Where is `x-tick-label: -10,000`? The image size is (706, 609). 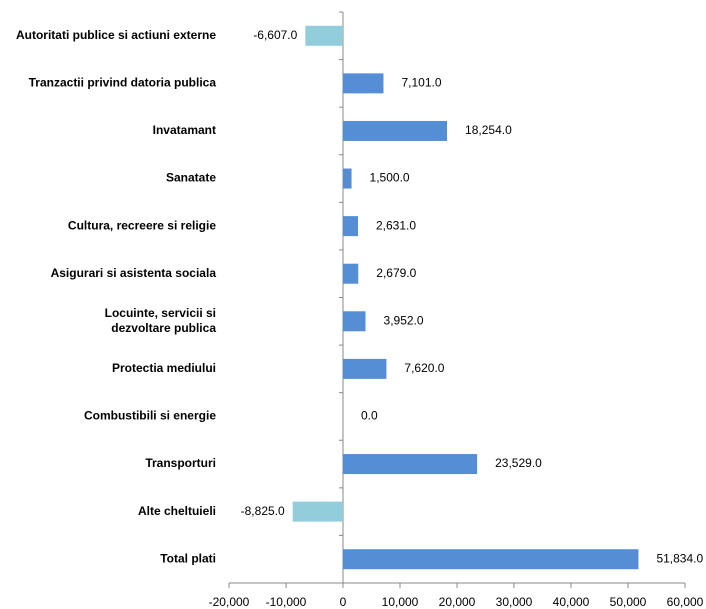
x-tick-label: -10,000 is located at coordinates (286, 602).